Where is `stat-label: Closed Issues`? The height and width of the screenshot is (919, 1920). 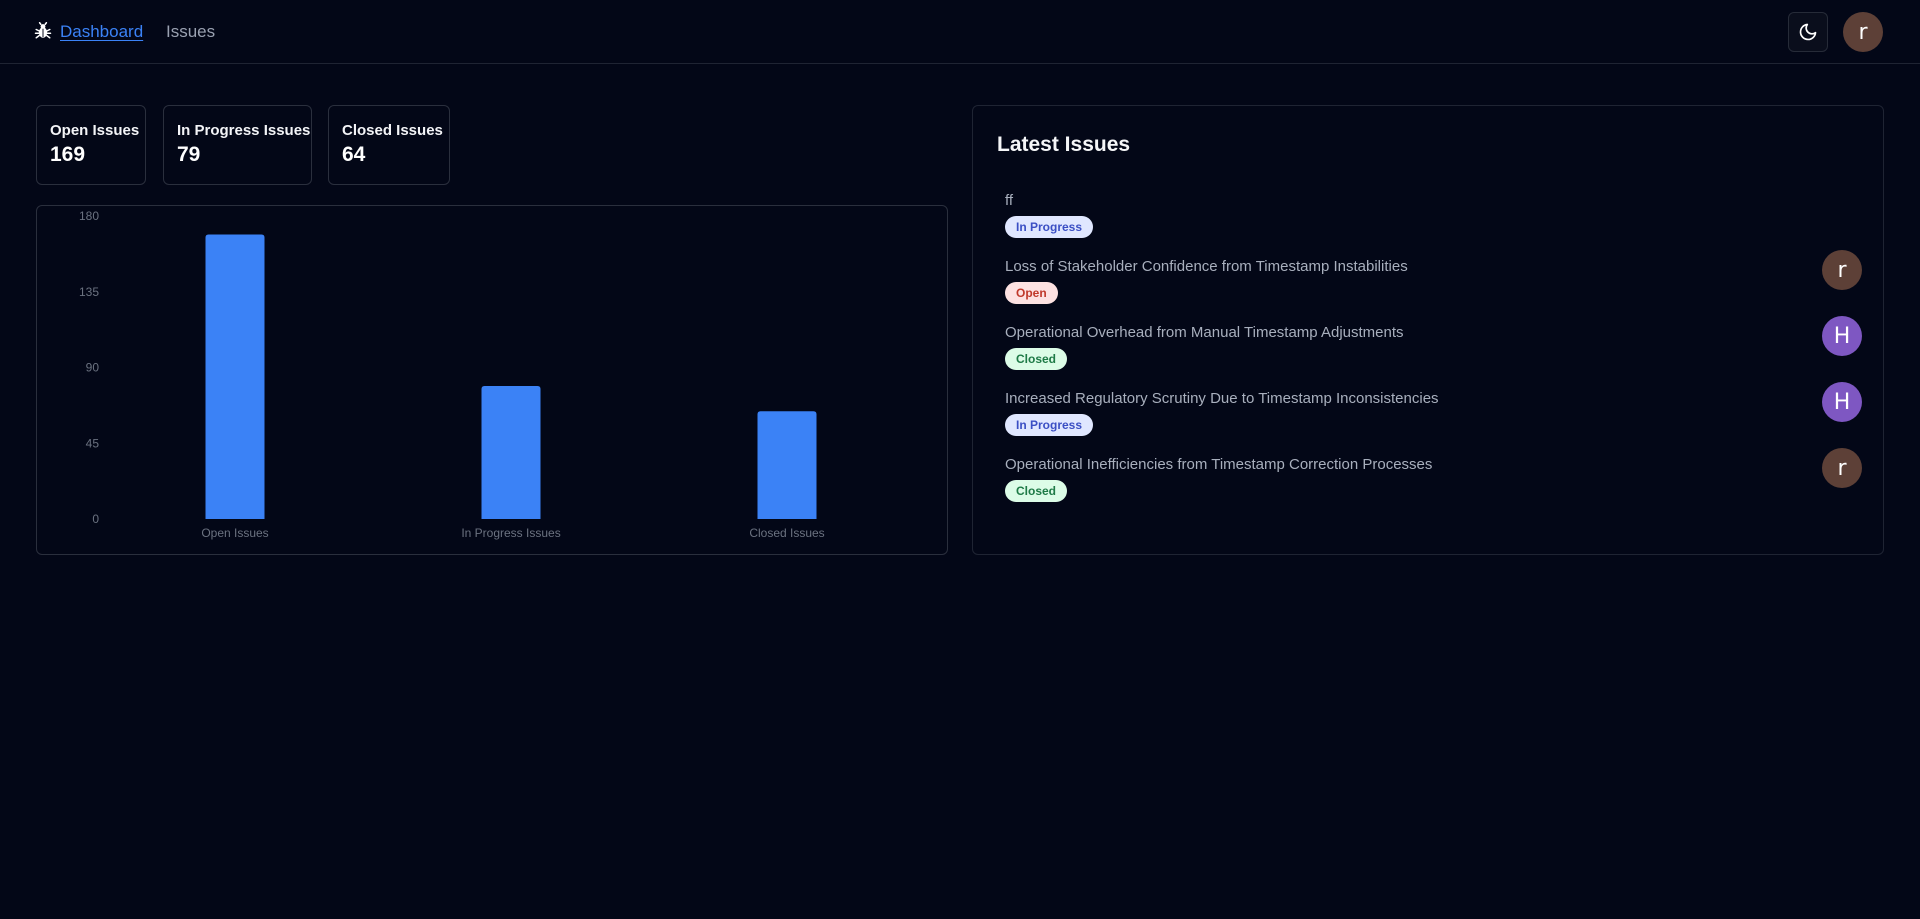 stat-label: Closed Issues is located at coordinates (392, 130).